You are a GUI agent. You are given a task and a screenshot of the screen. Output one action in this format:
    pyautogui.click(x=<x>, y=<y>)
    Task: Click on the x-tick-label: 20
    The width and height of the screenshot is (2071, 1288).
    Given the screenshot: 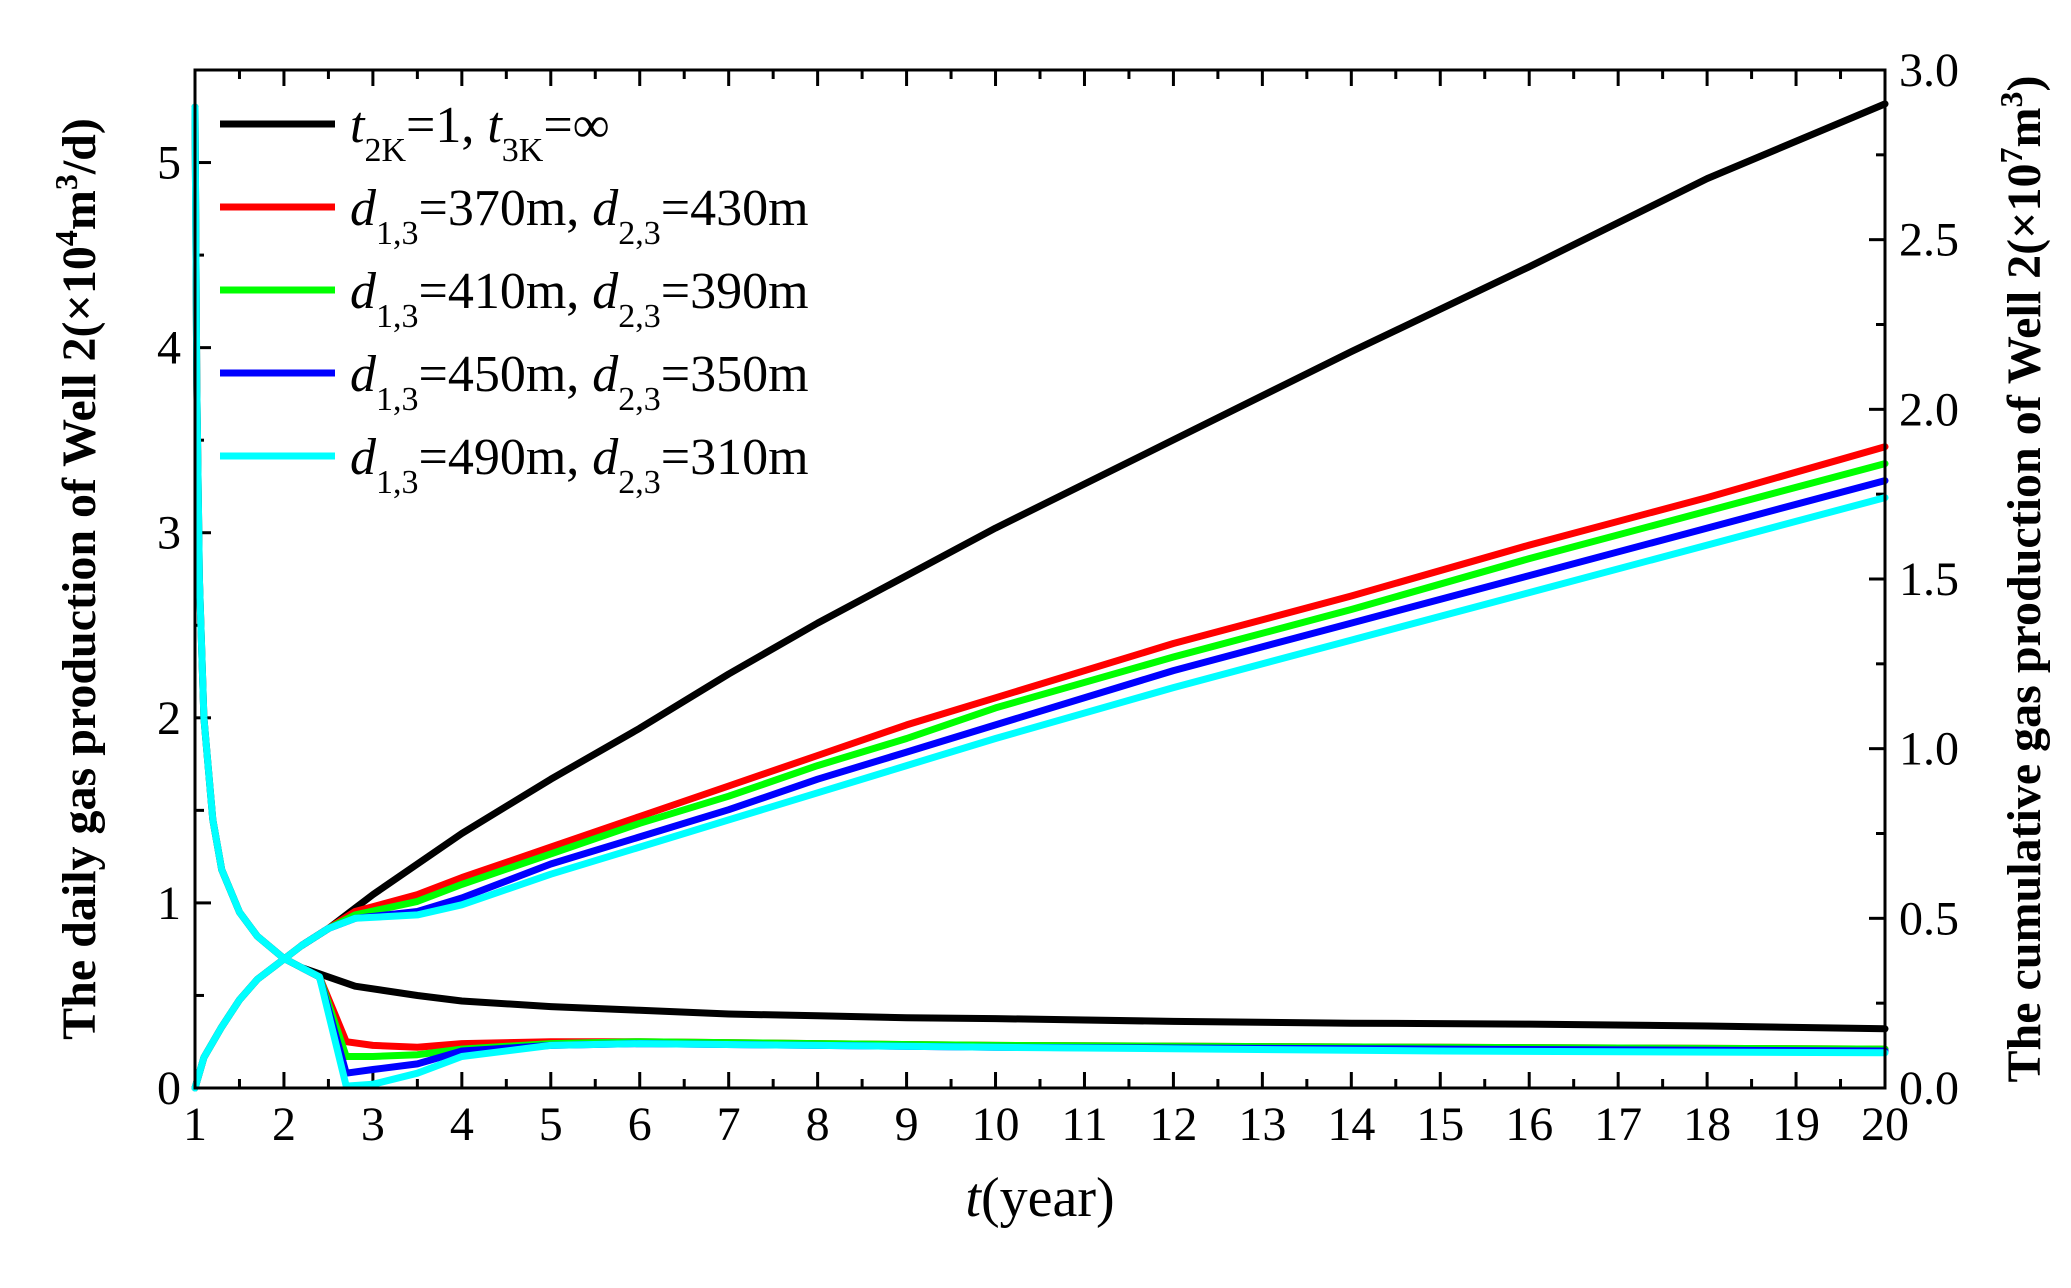 What is the action you would take?
    pyautogui.click(x=1885, y=1124)
    